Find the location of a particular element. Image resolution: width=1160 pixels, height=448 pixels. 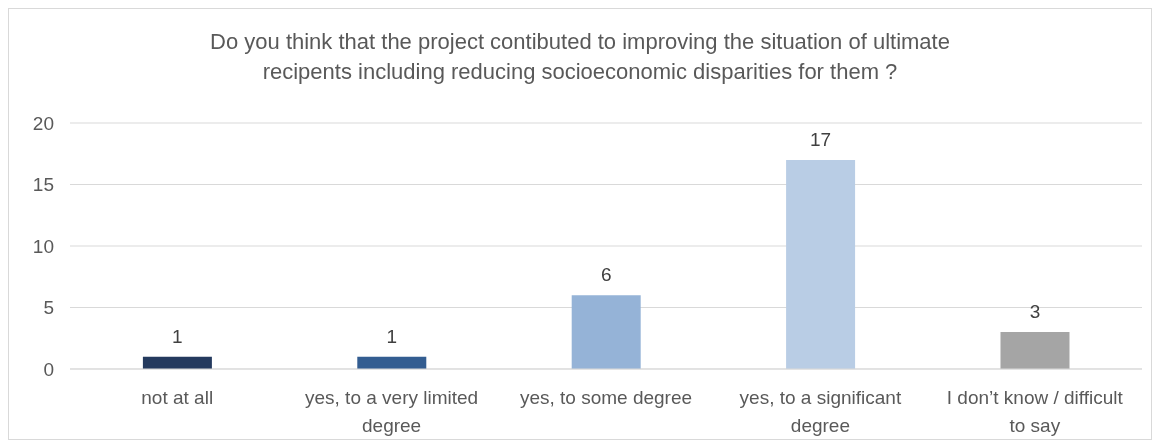

y-tick-label: 15 is located at coordinates (43, 185).